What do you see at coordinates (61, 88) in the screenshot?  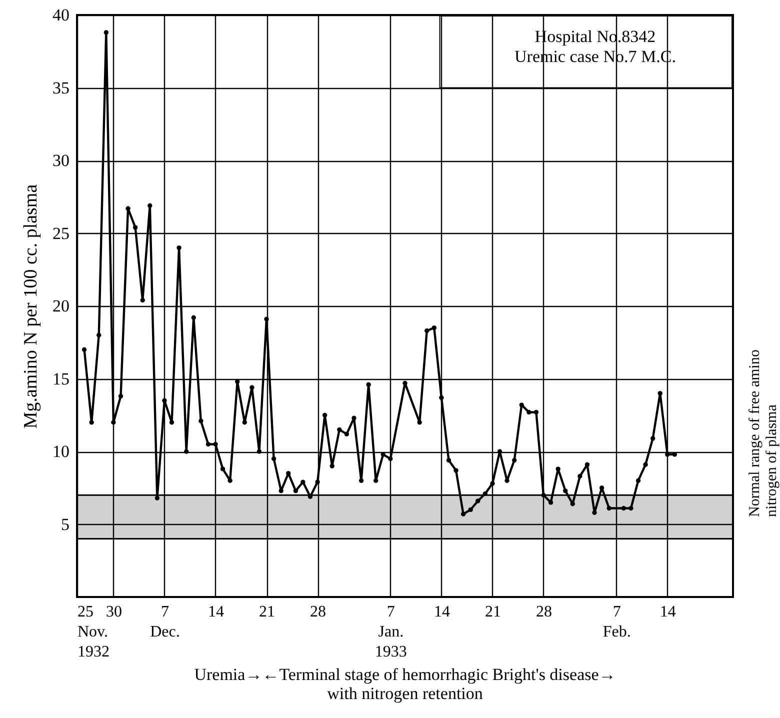 I see `y-tick-label: 35` at bounding box center [61, 88].